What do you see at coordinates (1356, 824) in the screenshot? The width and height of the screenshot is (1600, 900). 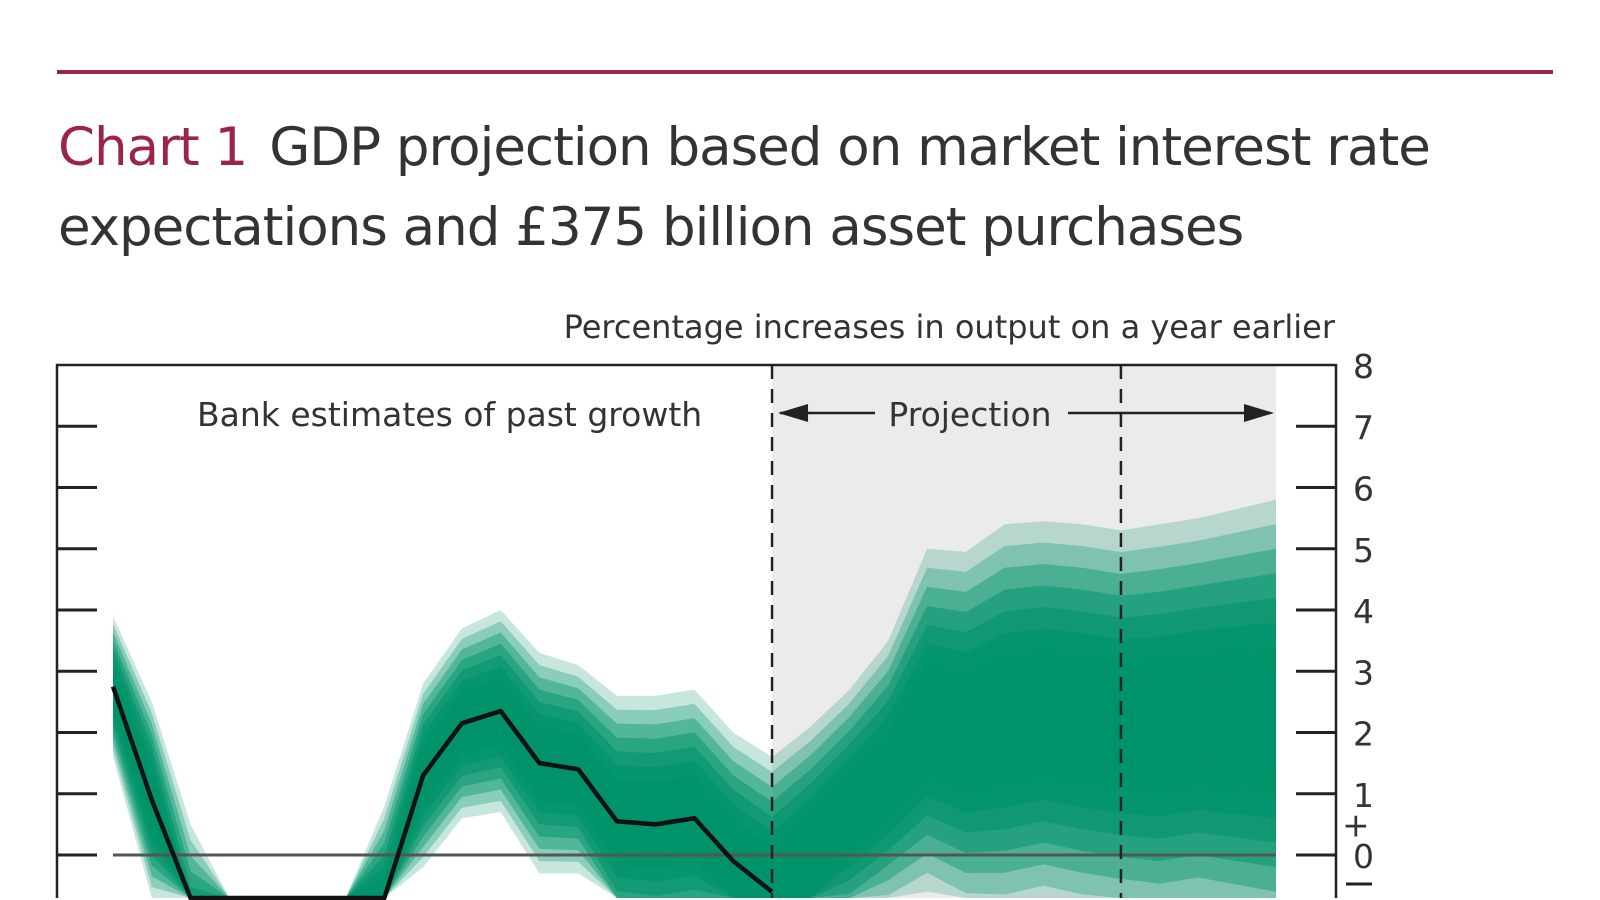 I see `plus-sign: +` at bounding box center [1356, 824].